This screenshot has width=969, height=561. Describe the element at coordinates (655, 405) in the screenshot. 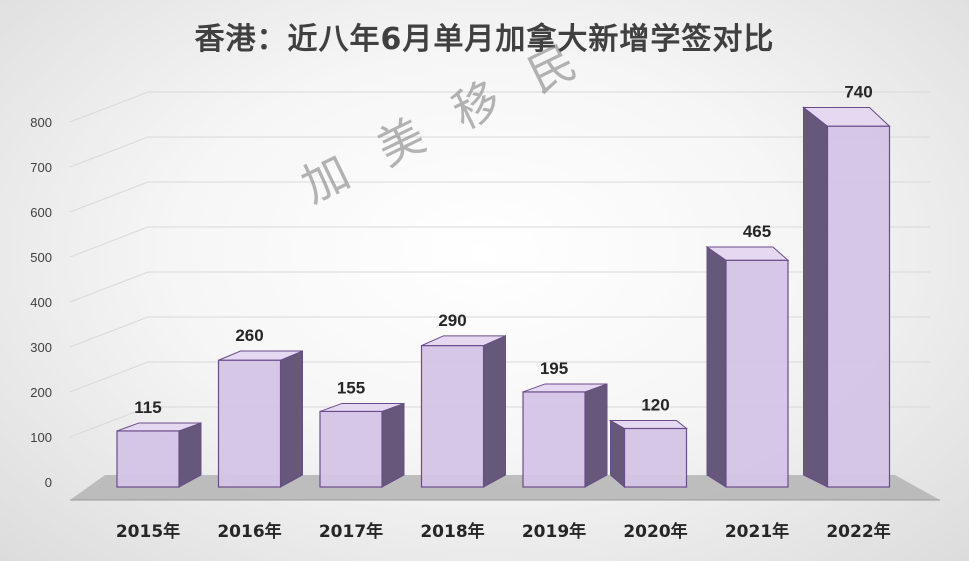

I see `bar-value-label: 120` at that location.